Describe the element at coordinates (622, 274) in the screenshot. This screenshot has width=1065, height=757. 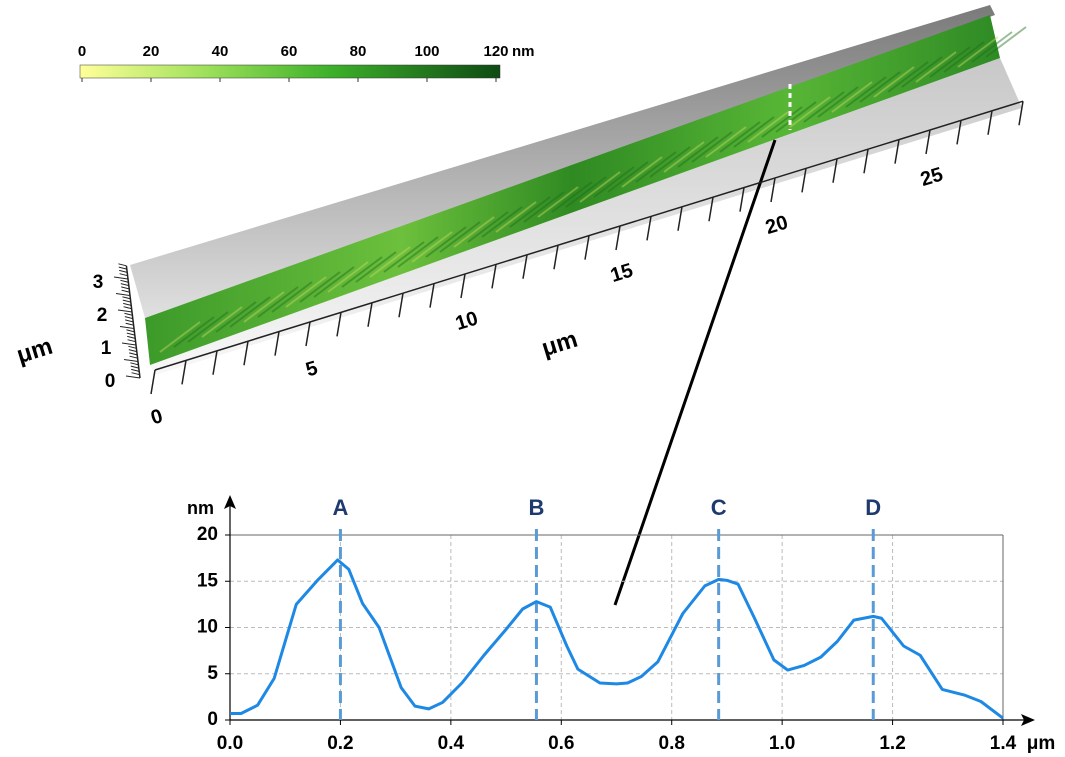
I see `surface-x-tick-label: 15` at that location.